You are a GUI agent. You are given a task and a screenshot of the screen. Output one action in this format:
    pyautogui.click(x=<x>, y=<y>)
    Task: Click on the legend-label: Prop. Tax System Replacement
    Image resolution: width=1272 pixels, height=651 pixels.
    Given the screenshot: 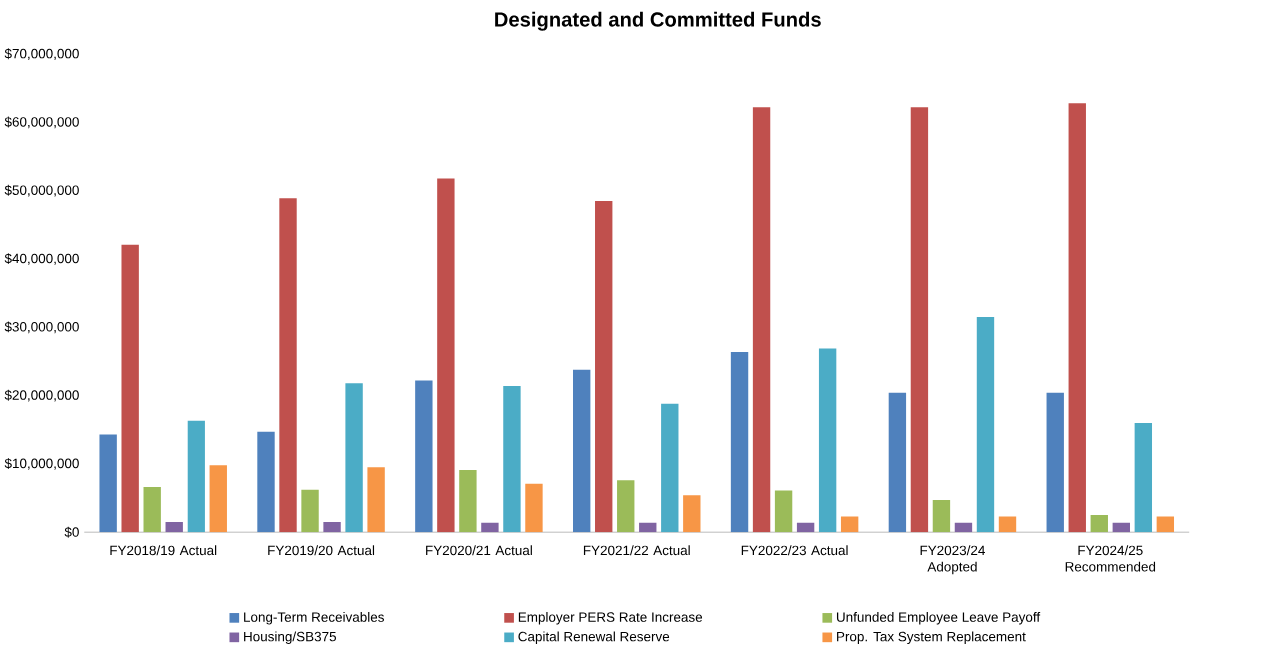 What is the action you would take?
    pyautogui.click(x=931, y=638)
    